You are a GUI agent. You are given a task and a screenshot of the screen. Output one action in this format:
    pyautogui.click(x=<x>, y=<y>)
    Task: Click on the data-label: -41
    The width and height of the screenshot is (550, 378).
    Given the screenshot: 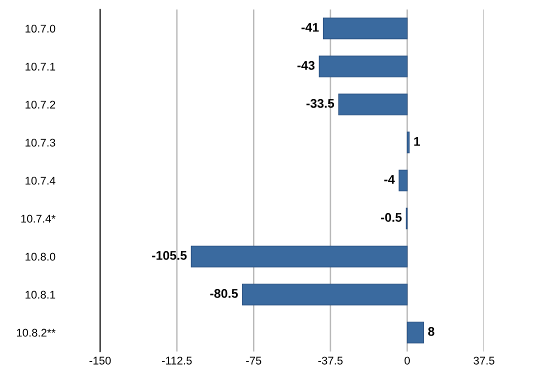 What is the action you would take?
    pyautogui.click(x=310, y=27)
    